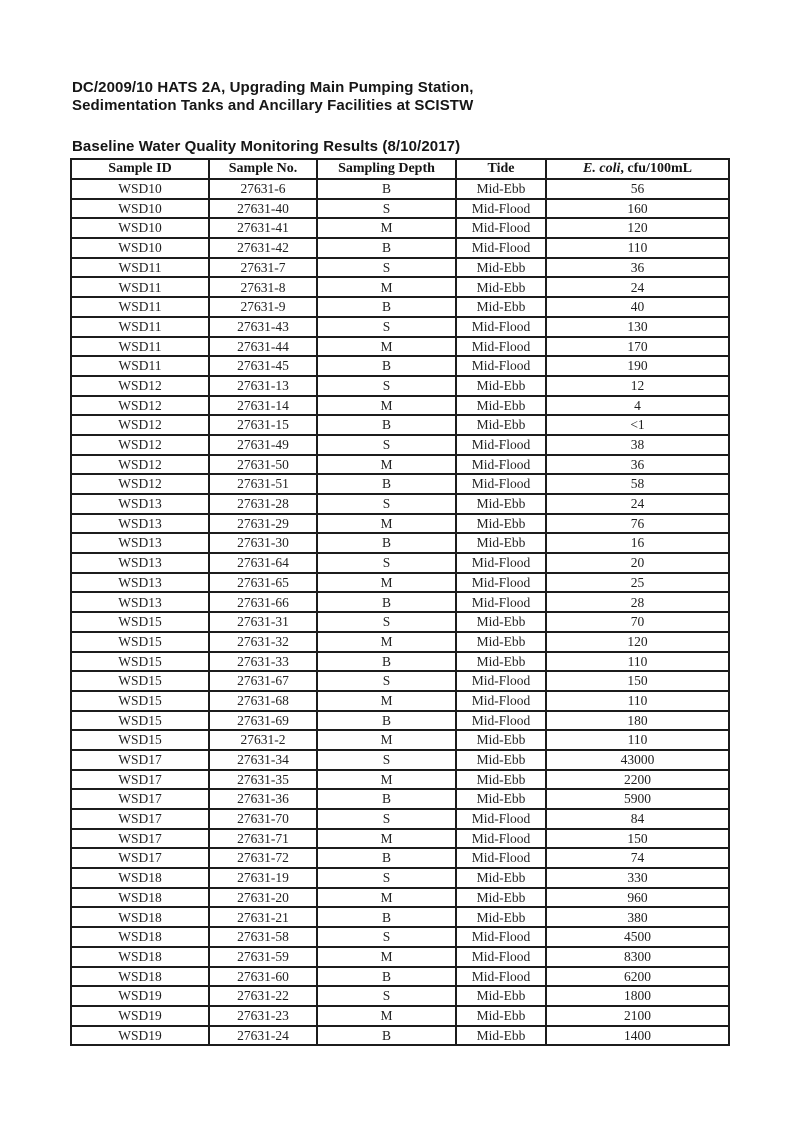  I want to click on cell-sample-no: 27631-72, so click(263, 858).